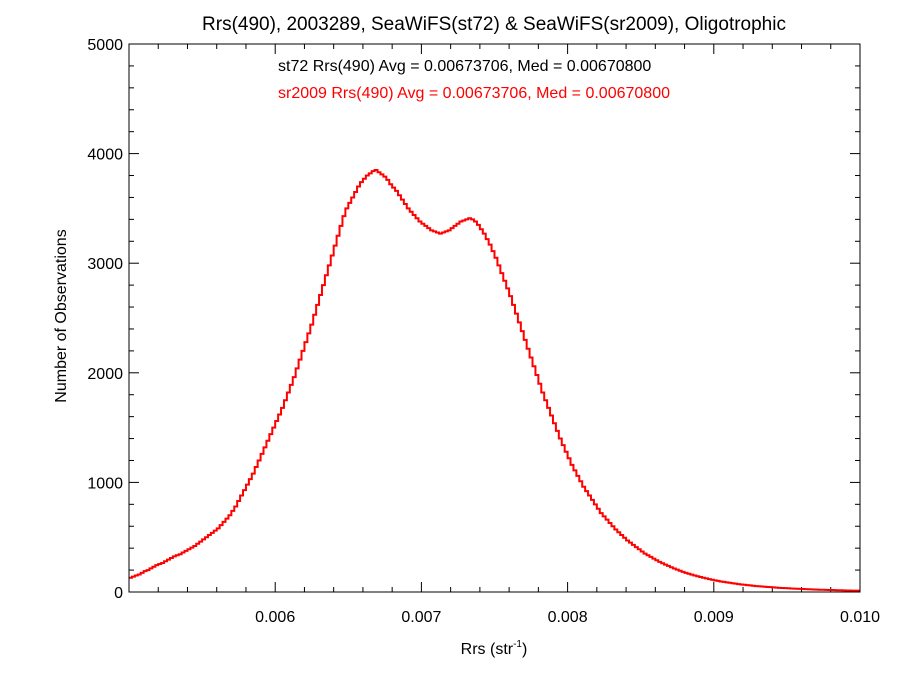  What do you see at coordinates (714, 617) in the screenshot?
I see `x-tick-label: 0.009` at bounding box center [714, 617].